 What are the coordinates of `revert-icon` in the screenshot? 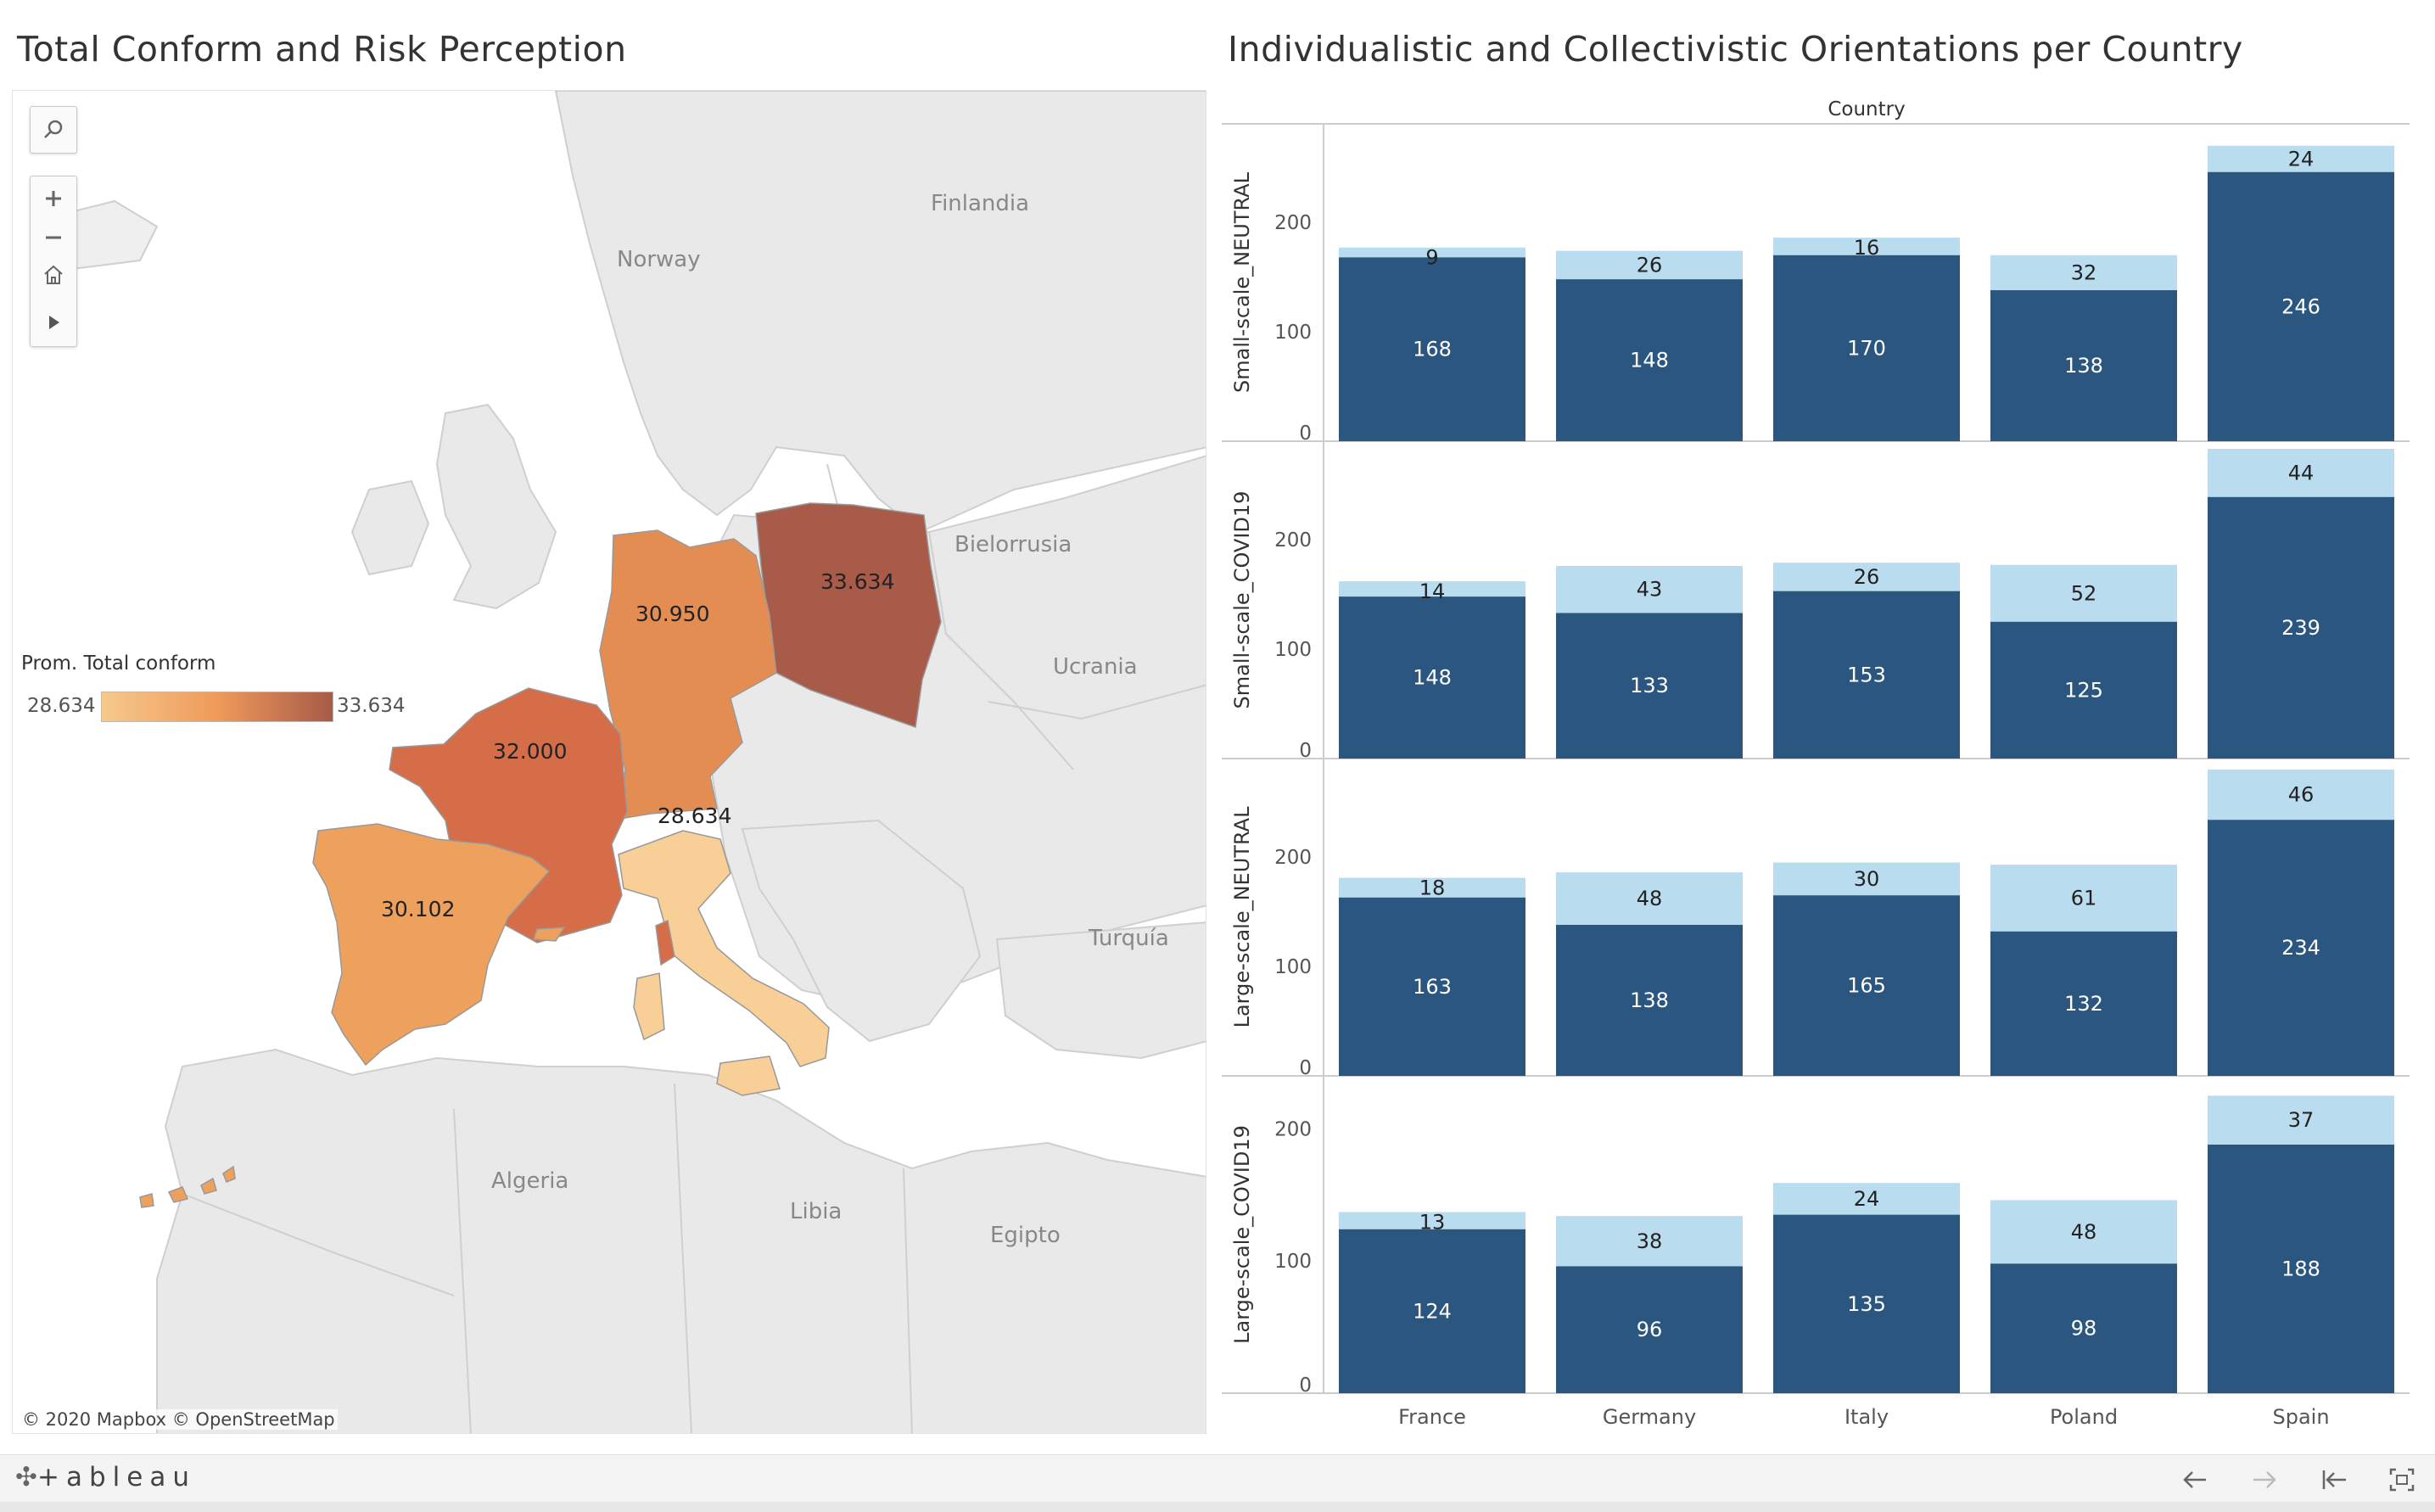 It's located at (2334, 1480).